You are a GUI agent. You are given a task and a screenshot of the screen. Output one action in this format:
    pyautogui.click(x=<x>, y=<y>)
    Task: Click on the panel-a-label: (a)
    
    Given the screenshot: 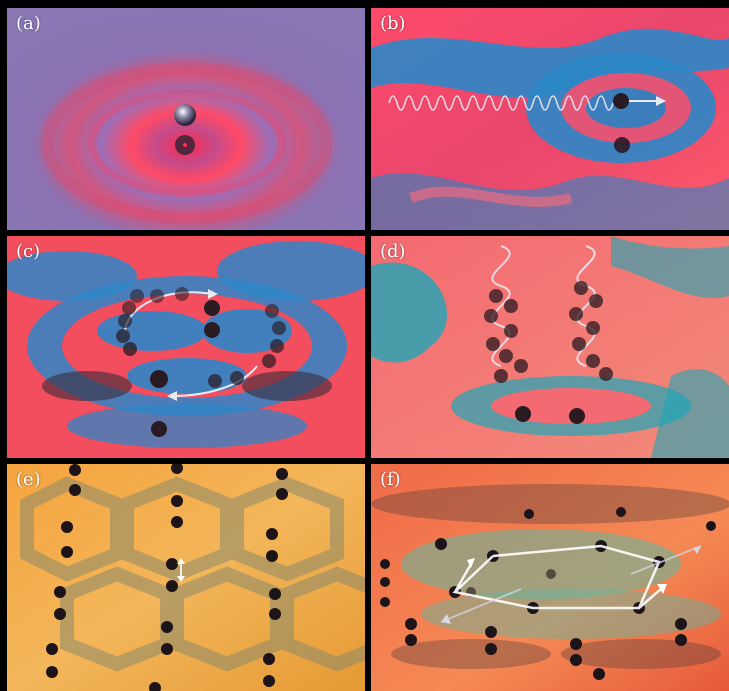 What is the action you would take?
    pyautogui.click(x=28, y=23)
    